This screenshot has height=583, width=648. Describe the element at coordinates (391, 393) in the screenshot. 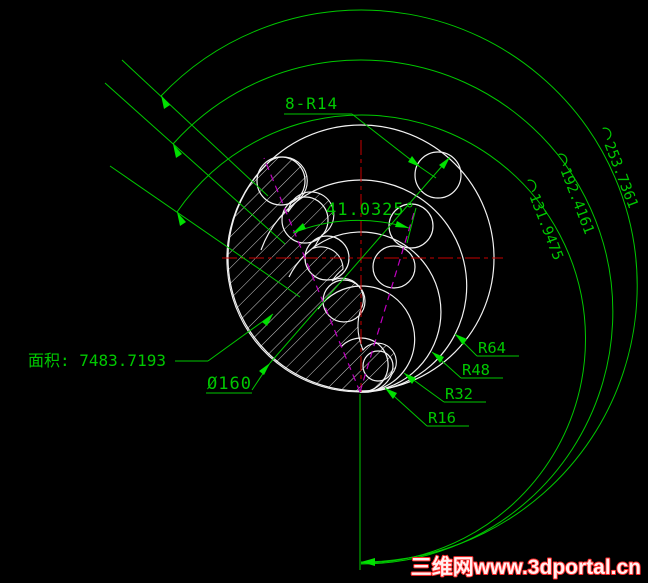

I see `arrow-r16` at that location.